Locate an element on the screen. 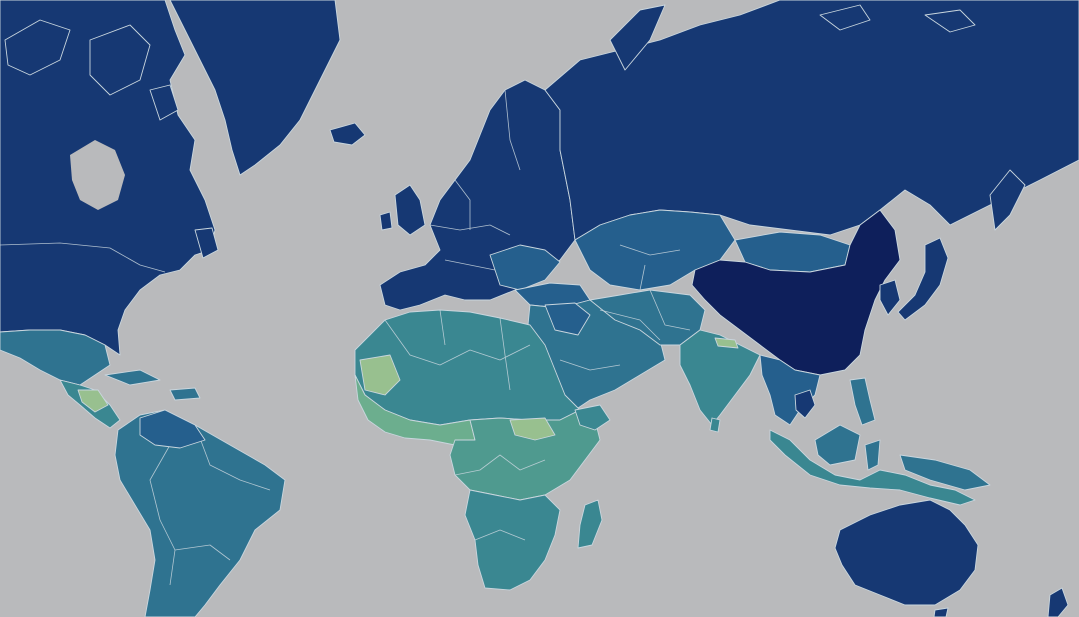  middle-east-borders is located at coordinates (625, 330).